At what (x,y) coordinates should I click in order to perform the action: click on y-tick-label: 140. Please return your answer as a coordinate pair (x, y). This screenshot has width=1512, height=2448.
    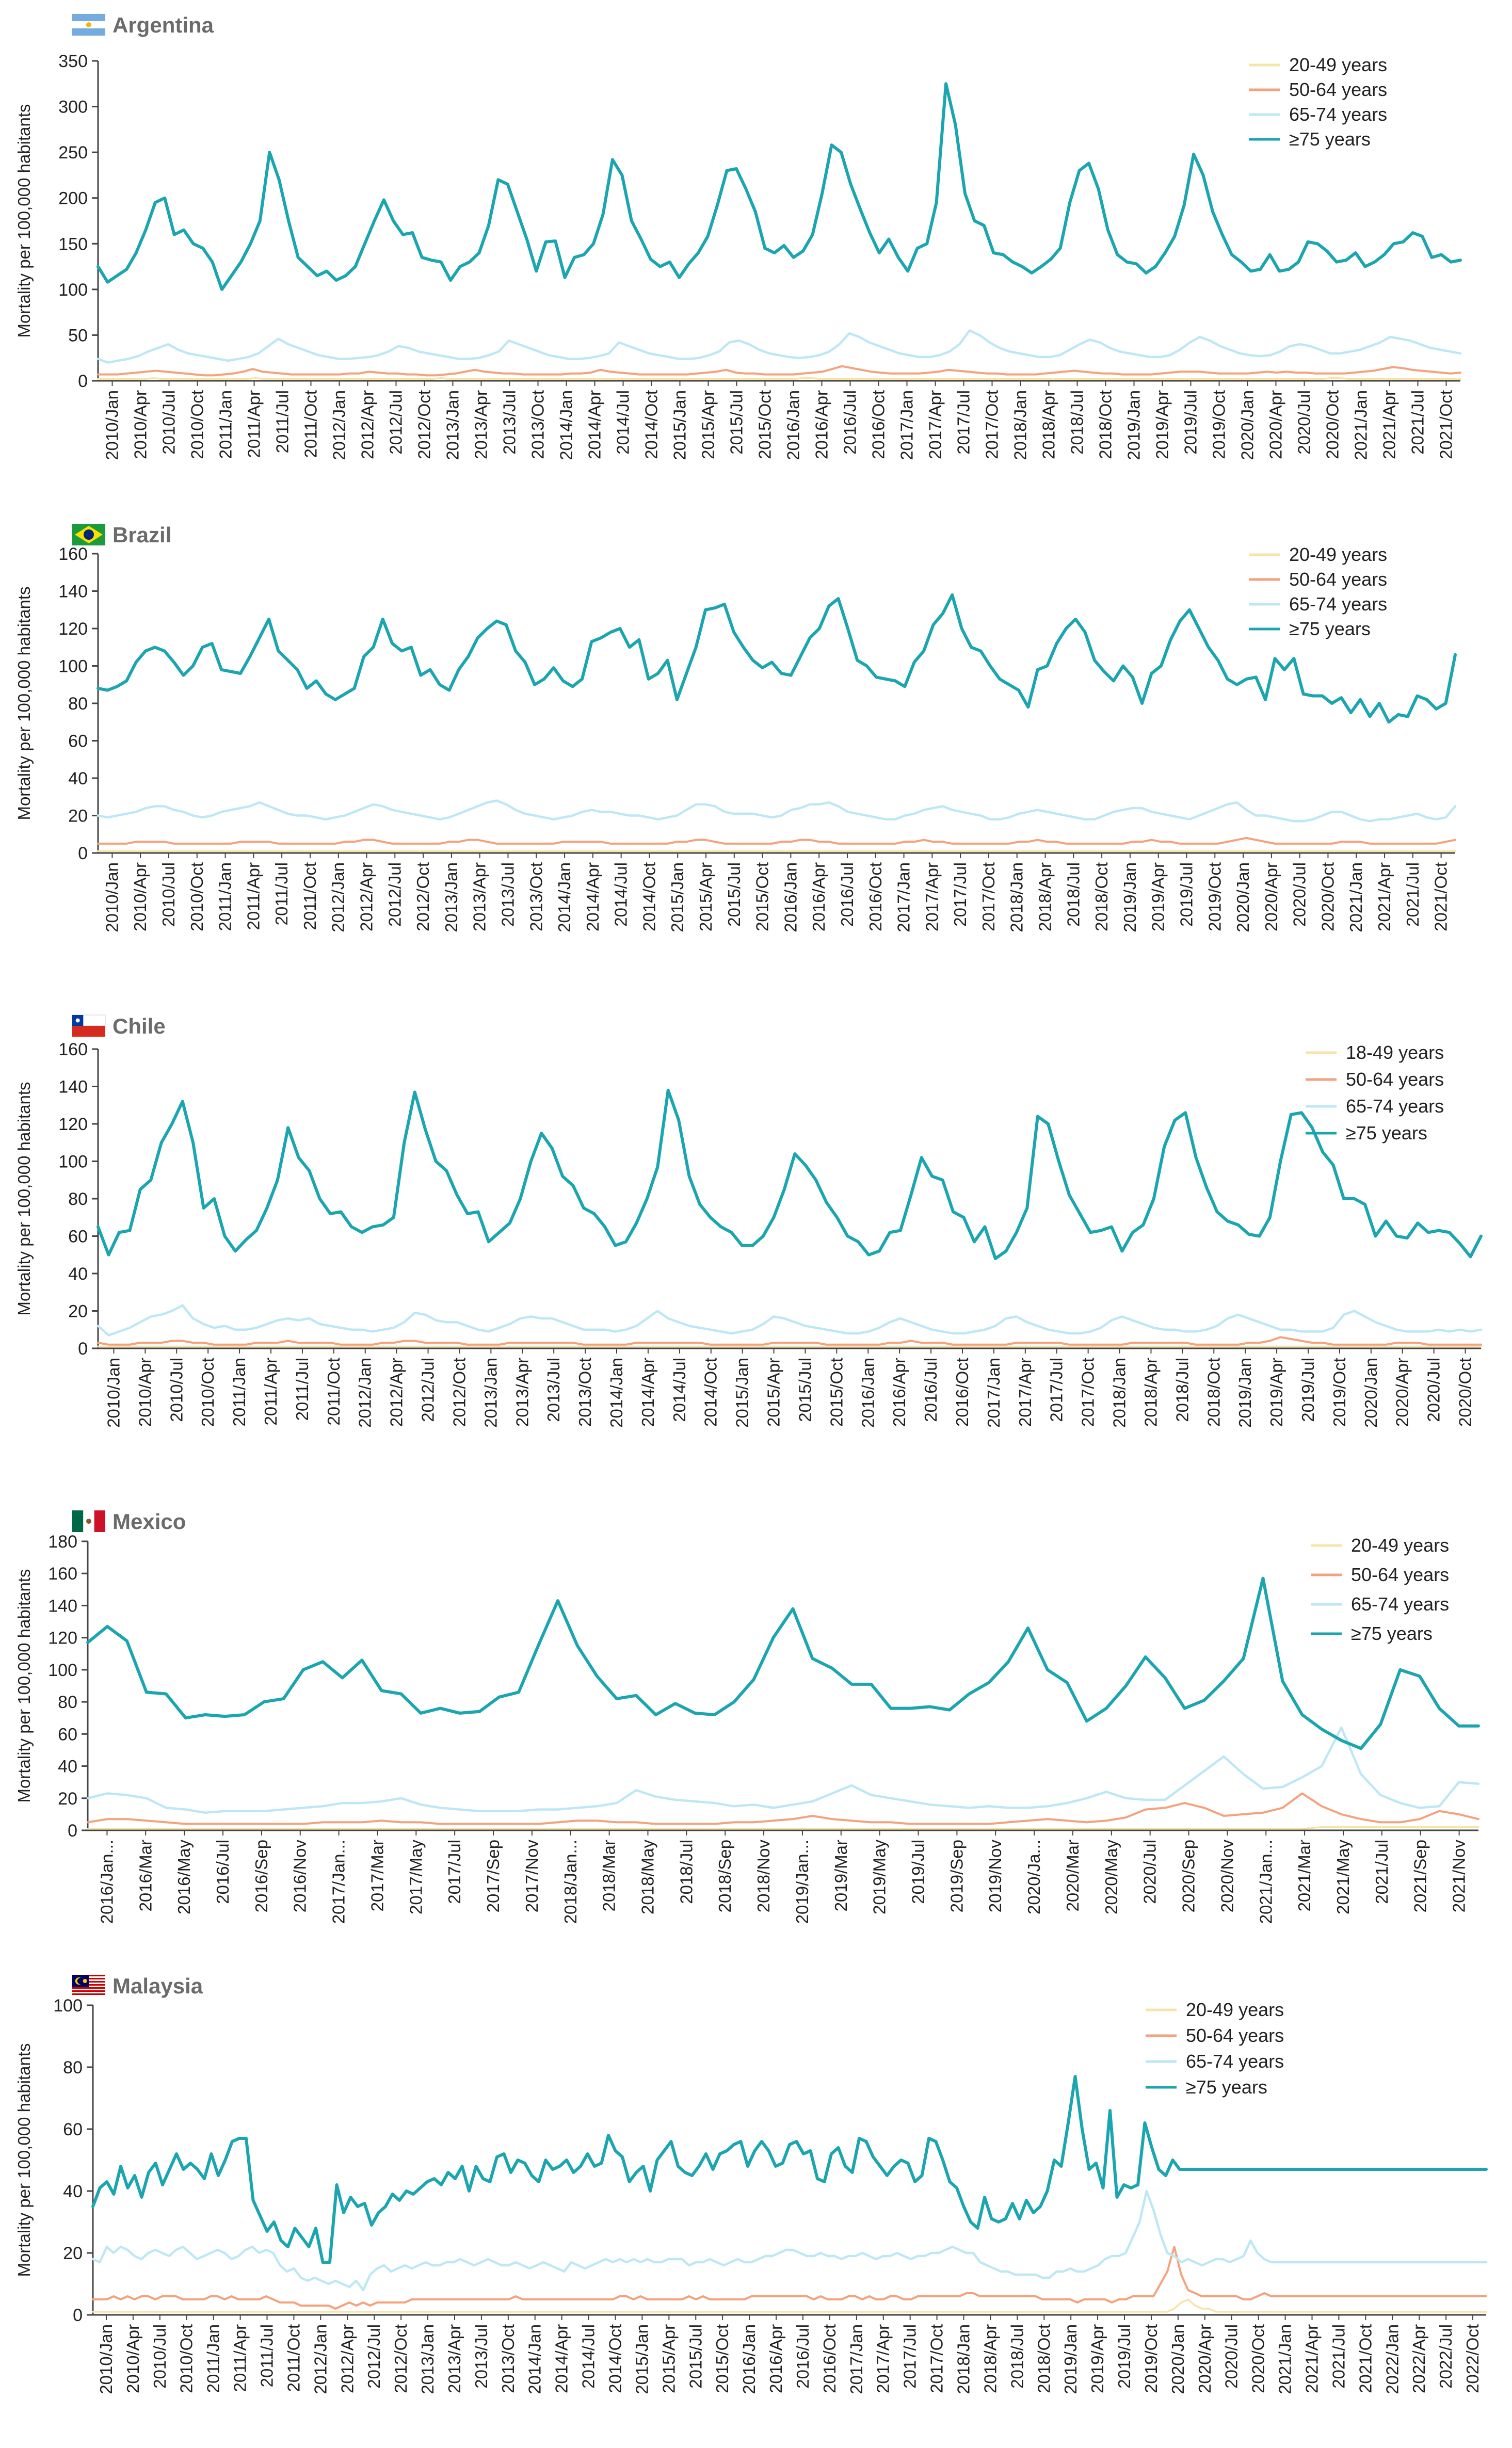
    Looking at the image, I should click on (62, 1606).